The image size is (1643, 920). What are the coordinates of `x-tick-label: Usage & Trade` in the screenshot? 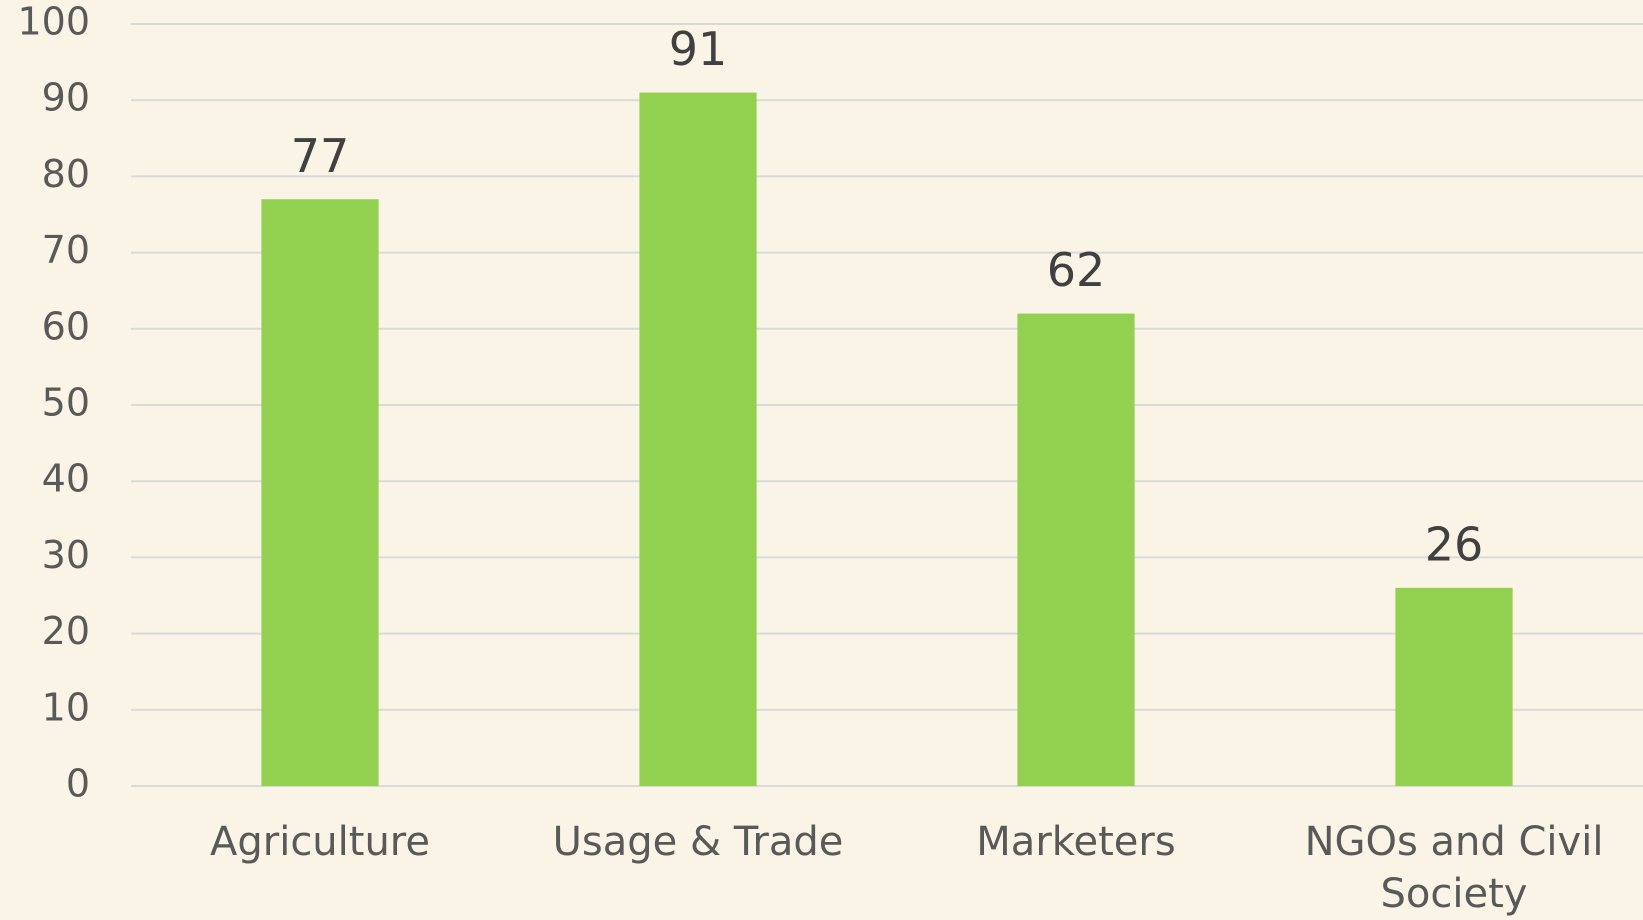 It's located at (698, 842).